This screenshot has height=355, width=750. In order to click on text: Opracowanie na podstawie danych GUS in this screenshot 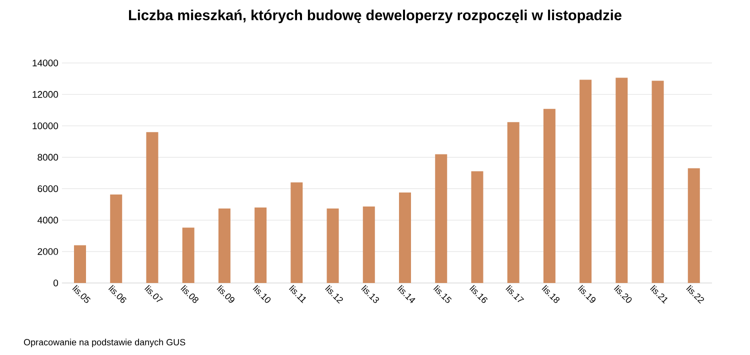, I will do `click(105, 343)`.